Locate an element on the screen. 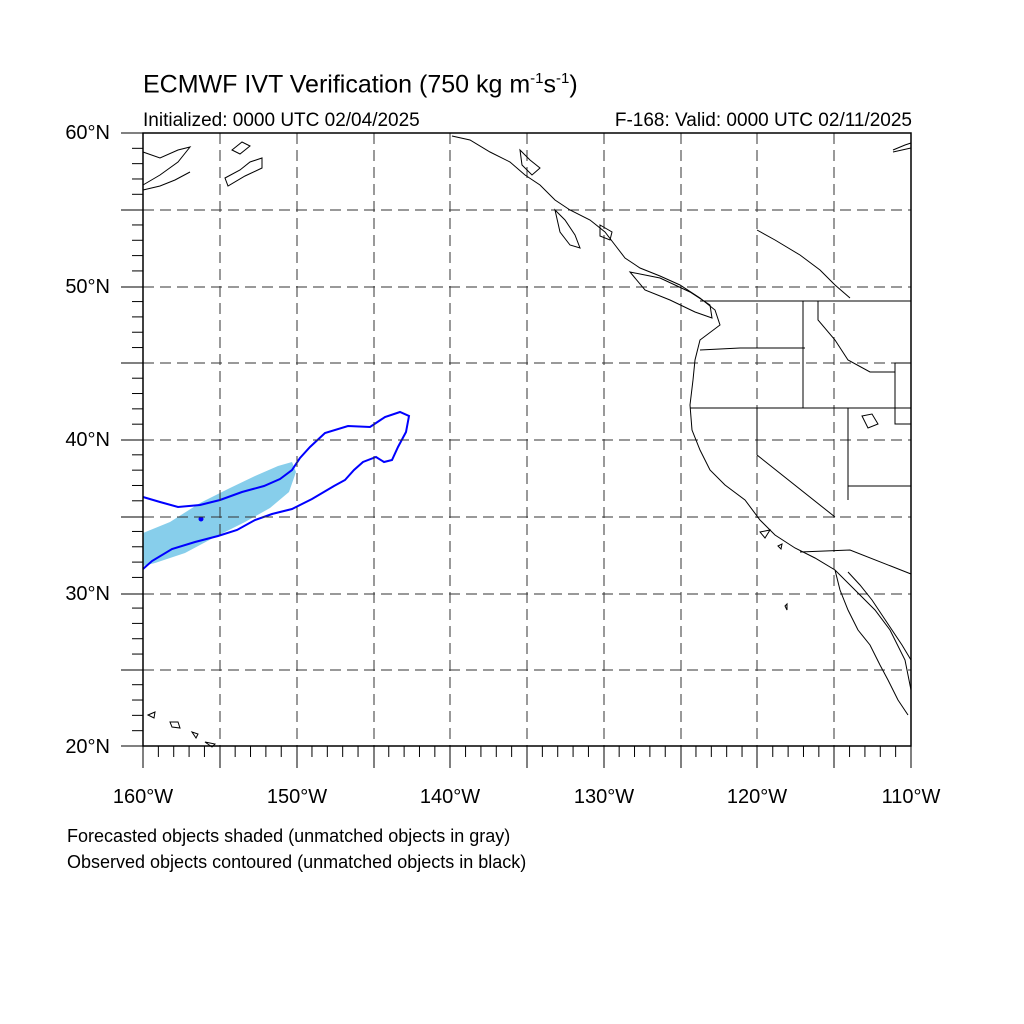 The height and width of the screenshot is (1024, 1024). chart-title: ECMWF IVT Verification (750 kg m-1s-1) is located at coordinates (360, 84).